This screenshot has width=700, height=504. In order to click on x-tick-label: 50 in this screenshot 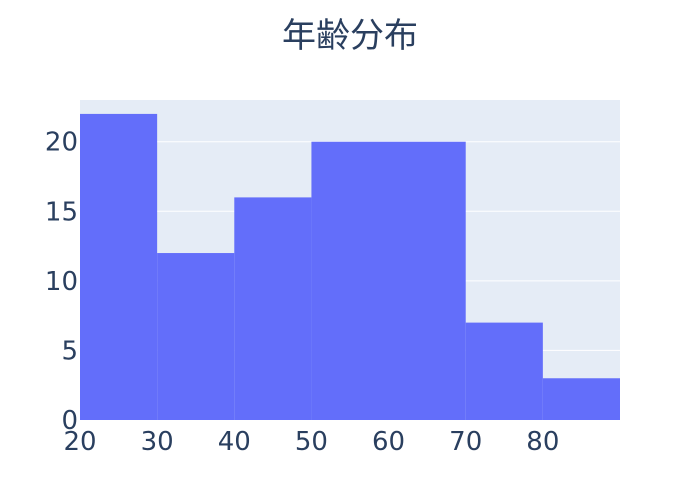, I will do `click(311, 442)`.